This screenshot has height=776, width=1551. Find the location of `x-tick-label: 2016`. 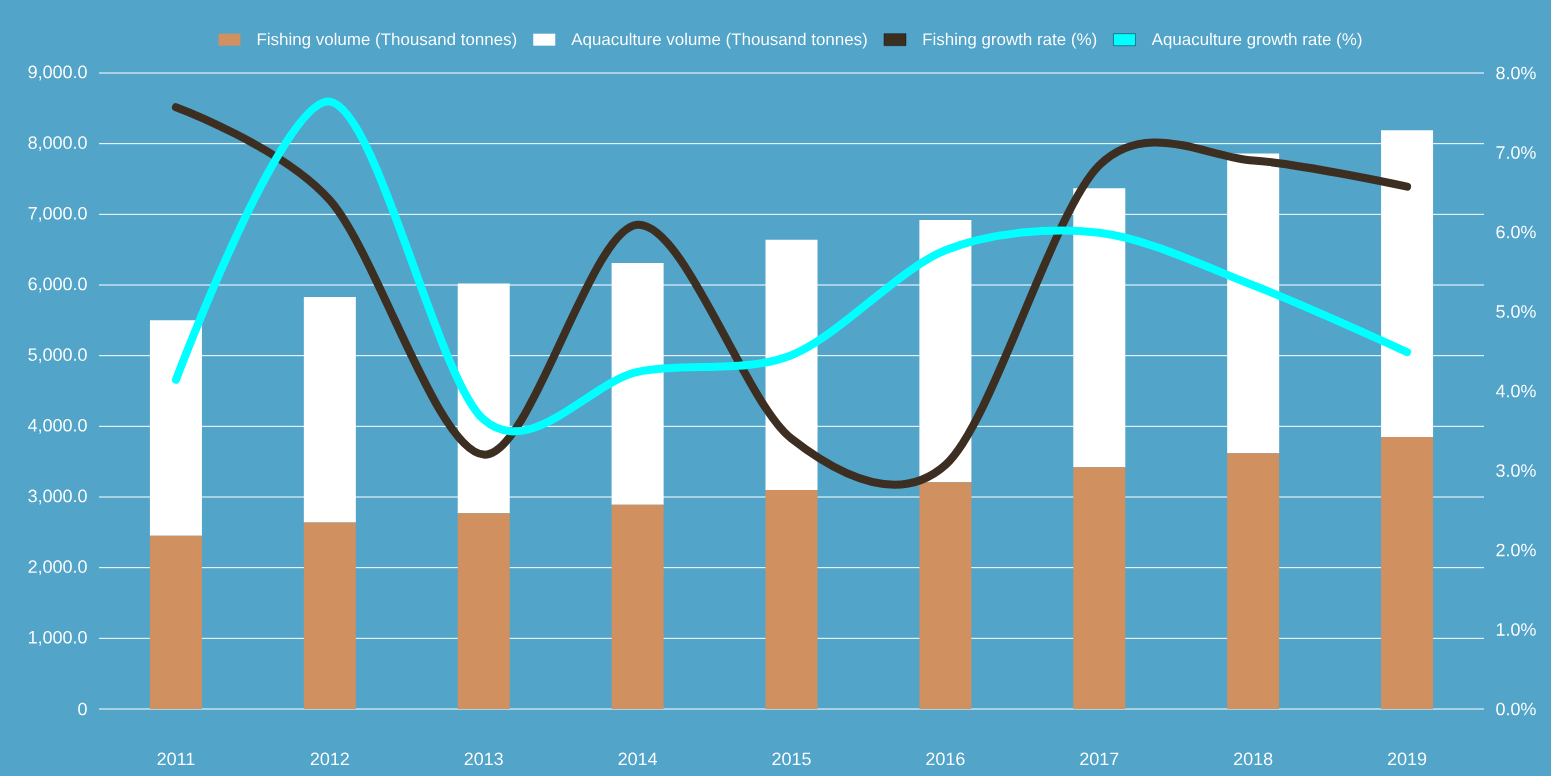

x-tick-label: 2016 is located at coordinates (945, 759).